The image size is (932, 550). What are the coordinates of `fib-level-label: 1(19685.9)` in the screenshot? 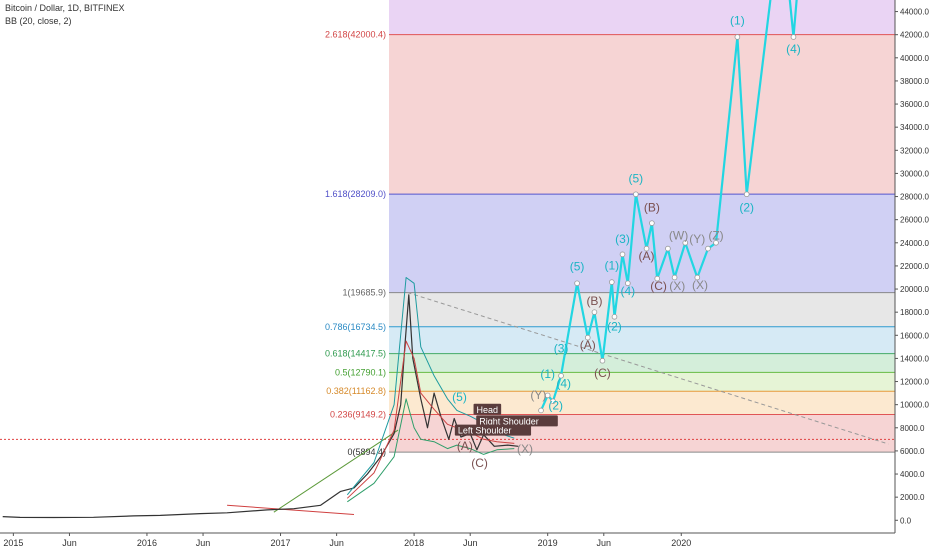 It's located at (364, 293).